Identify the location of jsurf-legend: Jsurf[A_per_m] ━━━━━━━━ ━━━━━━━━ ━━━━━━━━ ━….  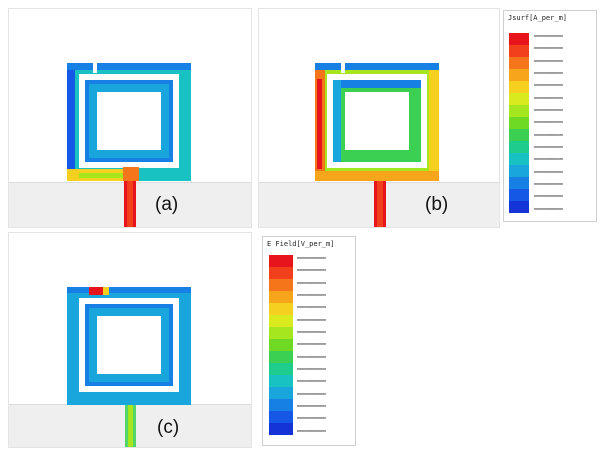
(550, 116).